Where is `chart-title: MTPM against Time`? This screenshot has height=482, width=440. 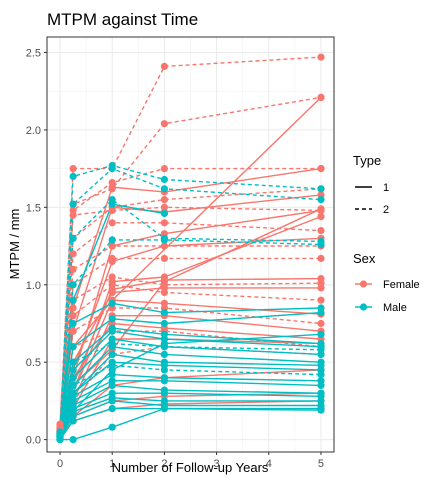 chart-title: MTPM against Time is located at coordinates (122, 19).